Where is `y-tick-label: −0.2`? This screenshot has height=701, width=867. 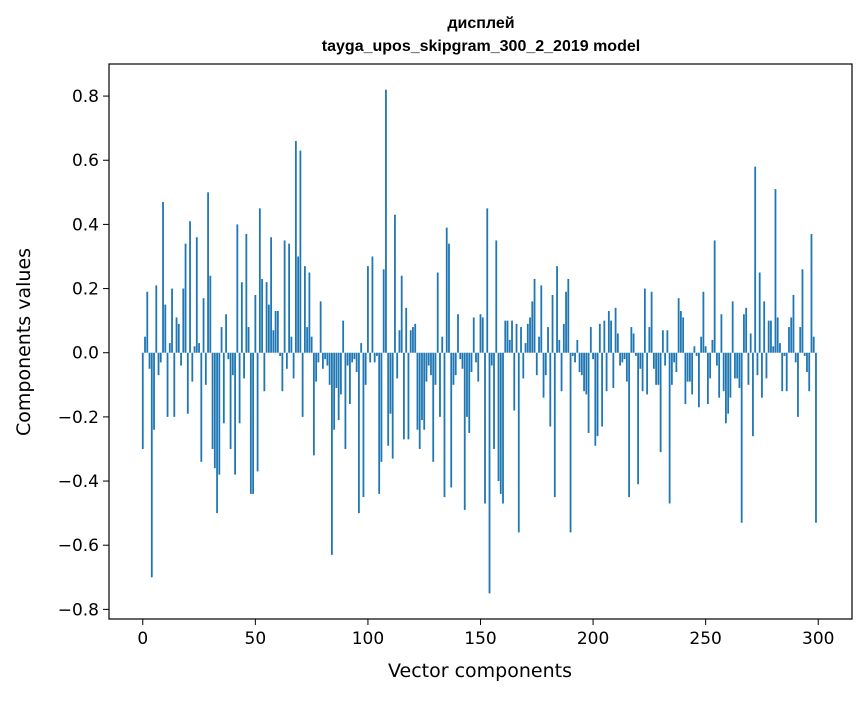
y-tick-label: −0.2 is located at coordinates (78, 418).